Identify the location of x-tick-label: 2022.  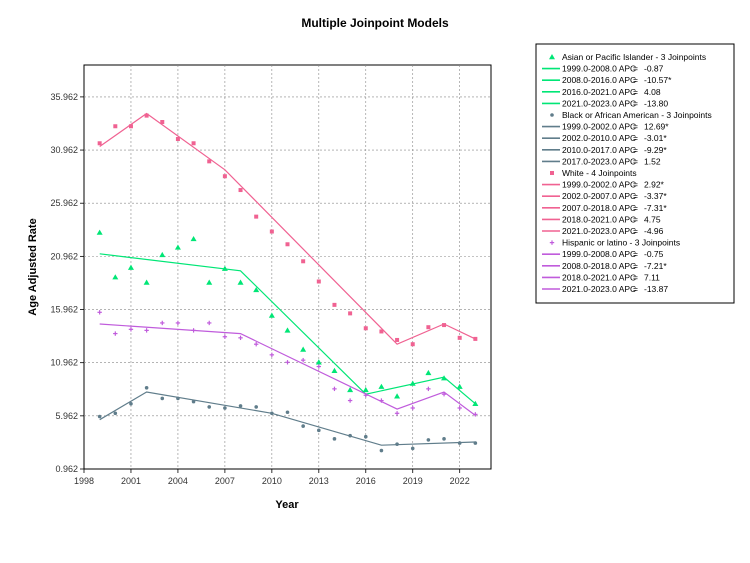
(460, 481).